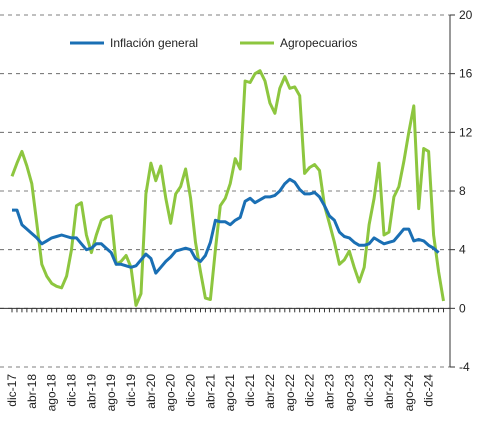 The image size is (479, 423). What do you see at coordinates (52, 393) in the screenshot?
I see `x-tick-label: ago-18` at bounding box center [52, 393].